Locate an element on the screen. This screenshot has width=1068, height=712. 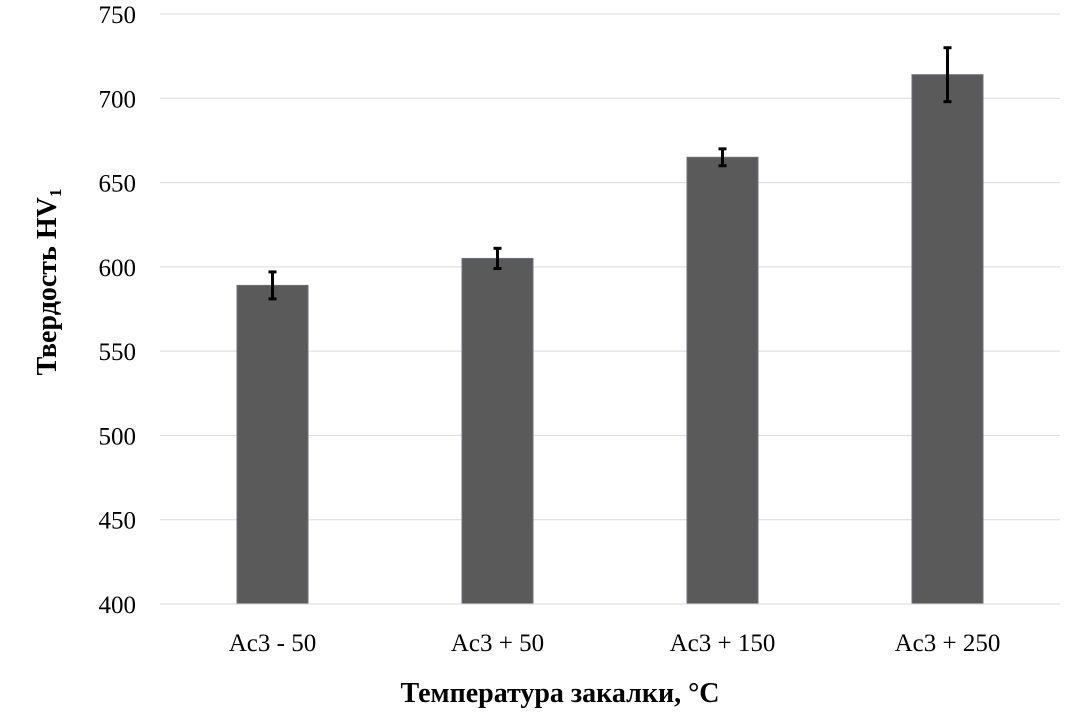
y-tick-label: 750 is located at coordinates (118, 15).